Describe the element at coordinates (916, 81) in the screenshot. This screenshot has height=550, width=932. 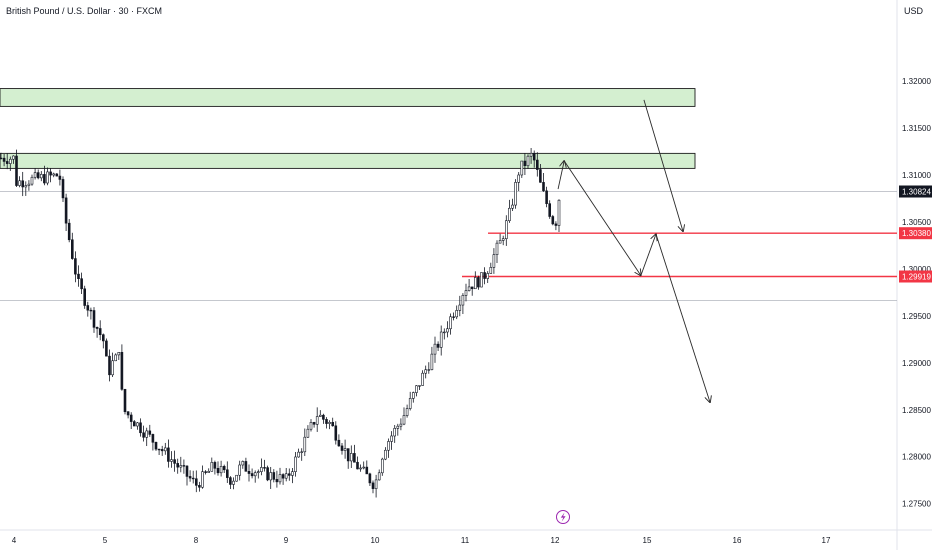
I see `y-tick-label: 1.32000` at that location.